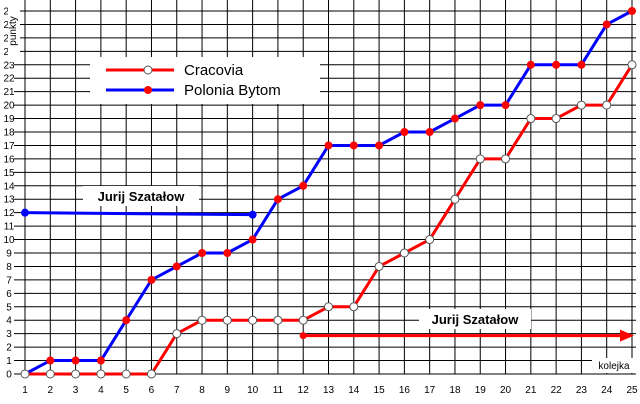 The width and height of the screenshot is (640, 404). What do you see at coordinates (9, 186) in the screenshot?
I see `y-tick-label: 14` at bounding box center [9, 186].